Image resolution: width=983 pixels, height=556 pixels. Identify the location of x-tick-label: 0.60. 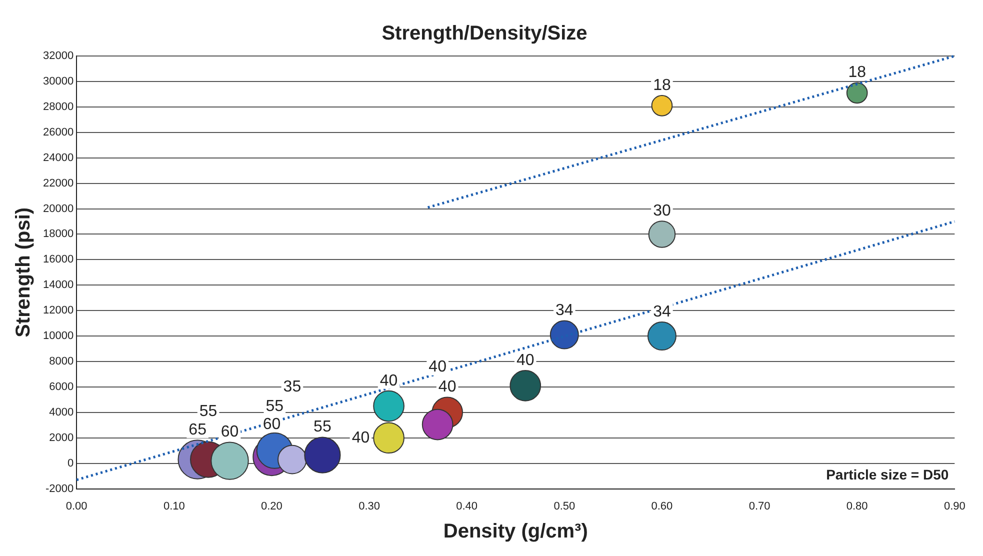
(662, 506).